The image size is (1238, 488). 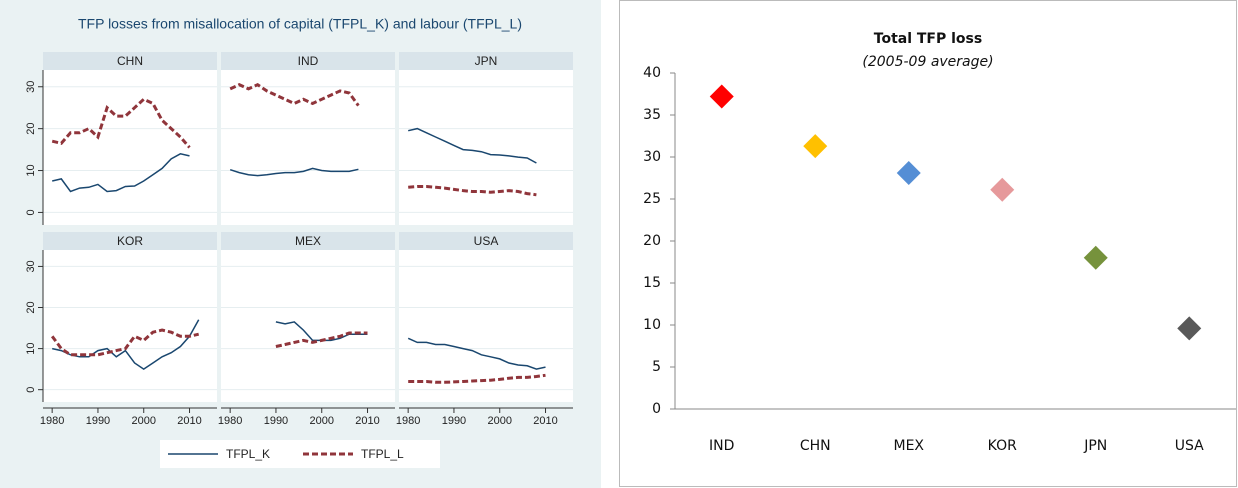 What do you see at coordinates (928, 39) in the screenshot?
I see `right-title: Total TFP loss` at bounding box center [928, 39].